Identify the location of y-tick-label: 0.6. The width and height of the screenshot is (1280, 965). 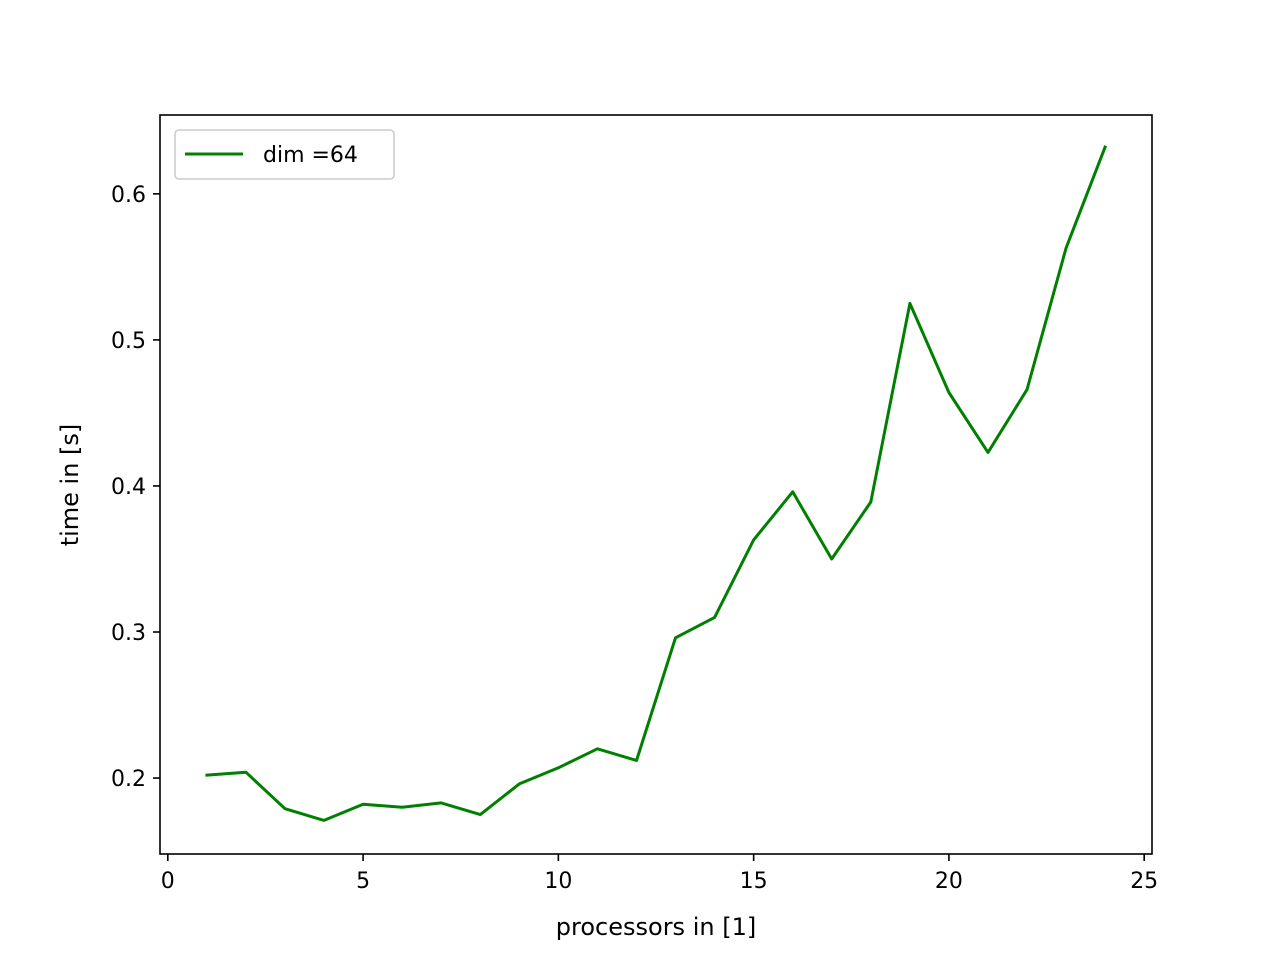
(128, 195).